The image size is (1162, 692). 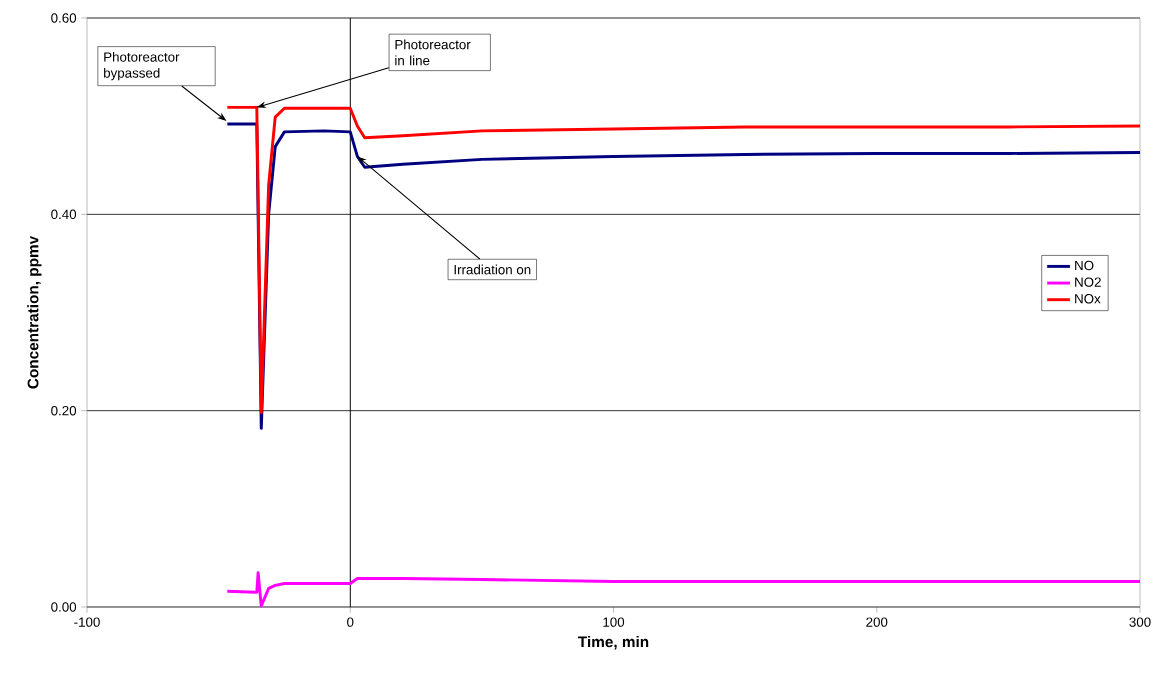 What do you see at coordinates (1140, 622) in the screenshot?
I see `x-tick-label: 300` at bounding box center [1140, 622].